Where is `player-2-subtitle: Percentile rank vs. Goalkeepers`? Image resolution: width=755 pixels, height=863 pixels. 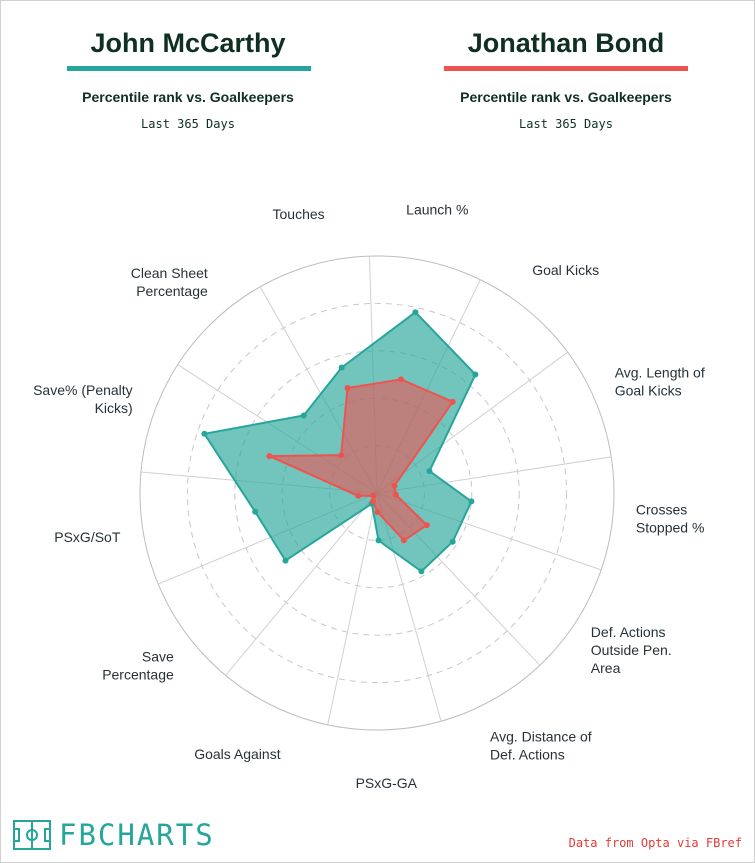
player-2-subtitle: Percentile rank vs. Goalkeepers is located at coordinates (566, 97).